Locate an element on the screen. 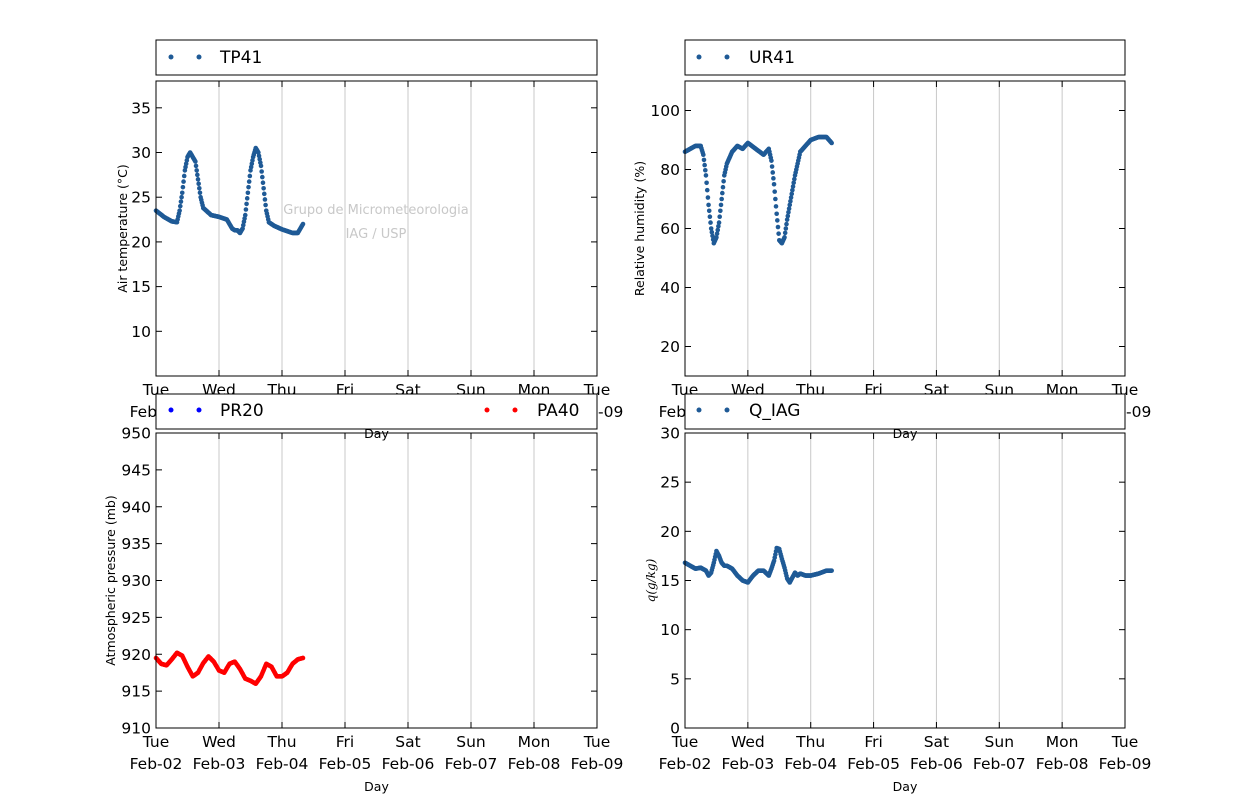 This screenshot has height=810, width=1250. x-tick-label-date: Feb-08 is located at coordinates (534, 764).